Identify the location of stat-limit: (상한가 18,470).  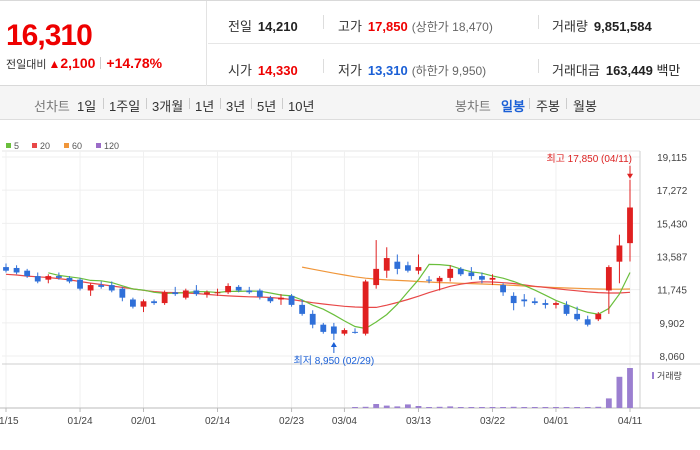
(452, 27).